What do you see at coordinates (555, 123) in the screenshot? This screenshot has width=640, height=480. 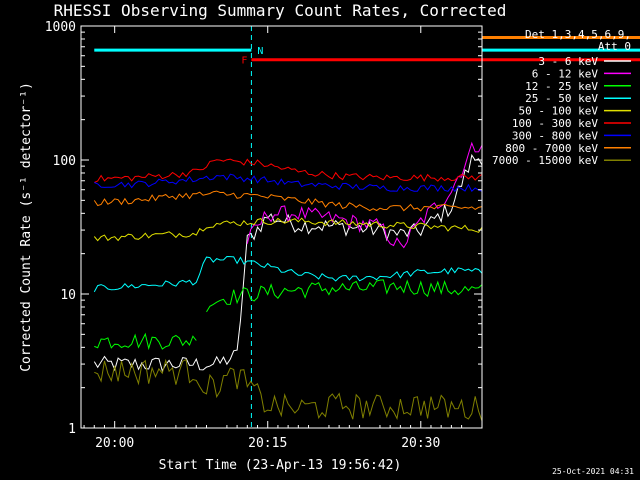 I see `legend-label-100-300-kev: 100 - 300 keV` at bounding box center [555, 123].